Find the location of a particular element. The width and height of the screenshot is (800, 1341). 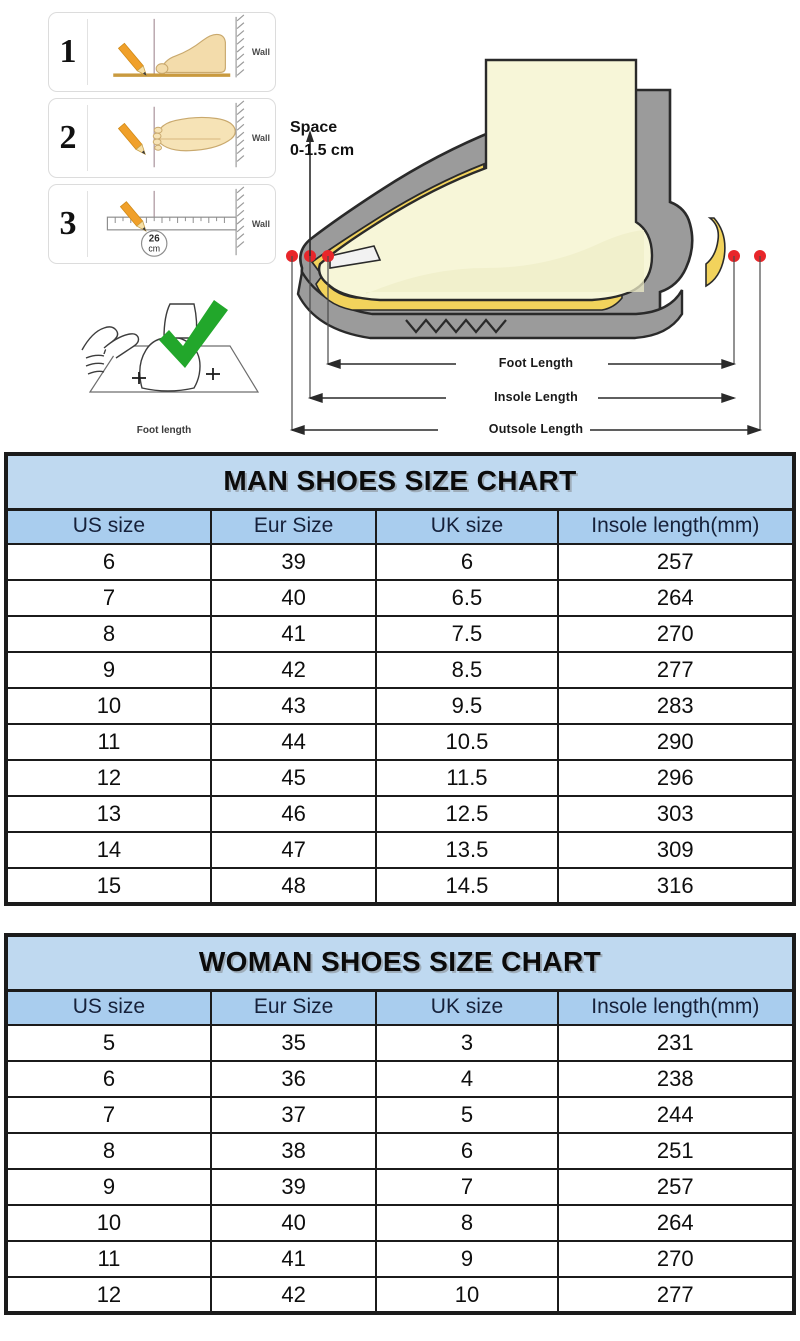

table-cell-insole: 238 is located at coordinates (676, 1079).